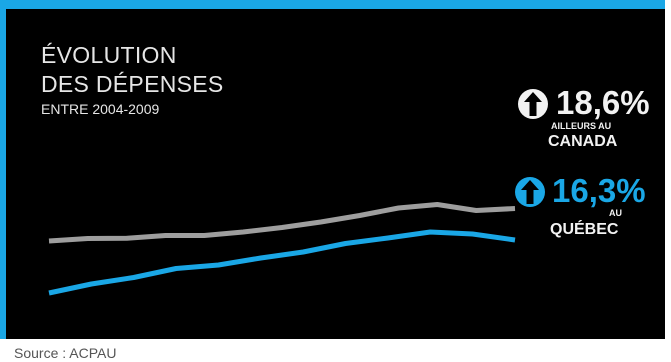 The width and height of the screenshot is (671, 362). Describe the element at coordinates (282, 223) in the screenshot. I see `canada-series-line` at that location.